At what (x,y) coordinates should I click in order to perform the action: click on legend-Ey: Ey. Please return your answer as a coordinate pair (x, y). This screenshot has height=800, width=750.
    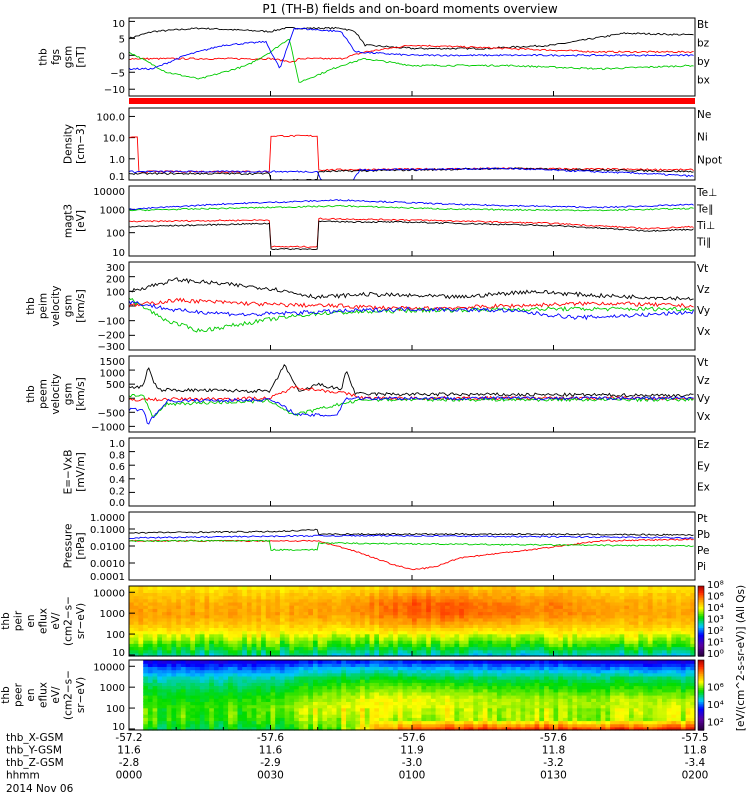
    Looking at the image, I should click on (703, 466).